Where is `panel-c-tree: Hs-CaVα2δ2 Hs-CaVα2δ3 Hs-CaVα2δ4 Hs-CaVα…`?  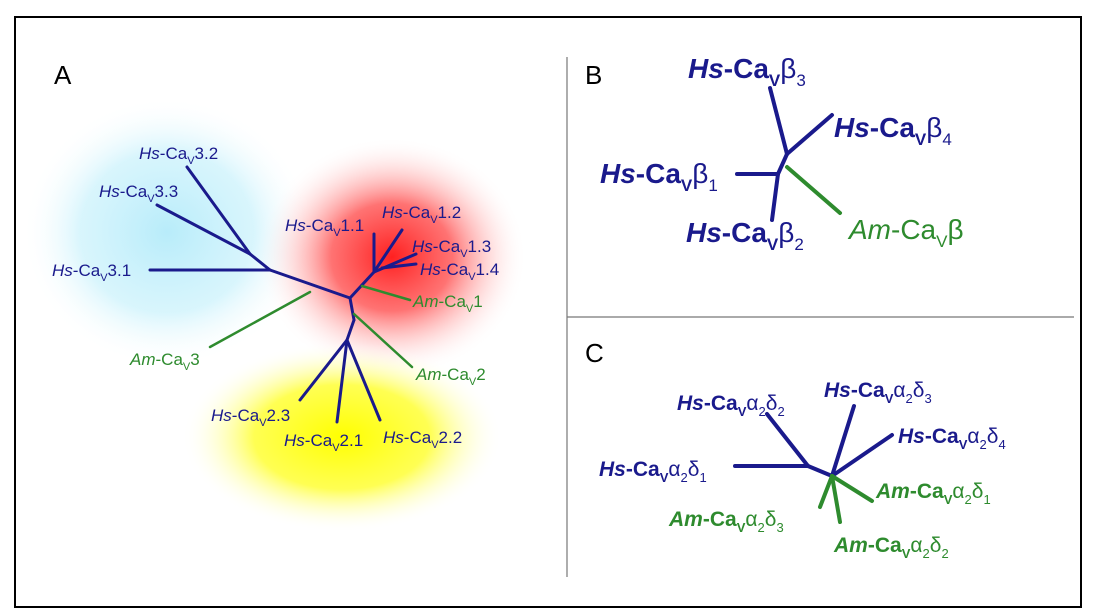
panel-c-tree: Hs-CaVα2δ2 Hs-CaVα2δ3 Hs-CaVα2δ4 Hs-CaVα… is located at coordinates (802, 470).